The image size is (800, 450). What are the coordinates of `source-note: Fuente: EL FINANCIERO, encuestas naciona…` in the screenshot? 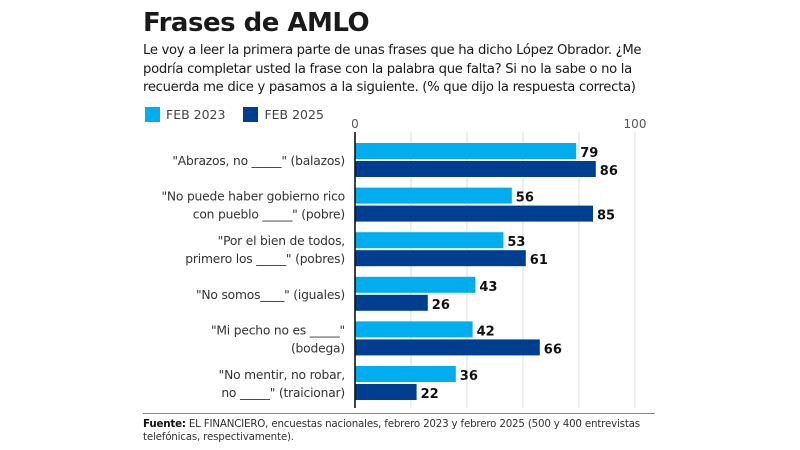 It's located at (403, 431).